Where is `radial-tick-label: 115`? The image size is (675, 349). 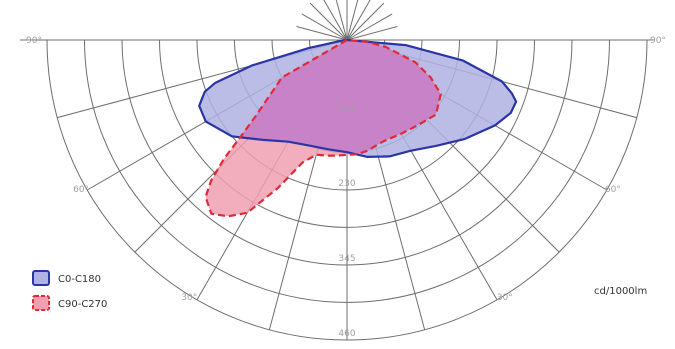 radial-tick-label: 115 is located at coordinates (346, 109).